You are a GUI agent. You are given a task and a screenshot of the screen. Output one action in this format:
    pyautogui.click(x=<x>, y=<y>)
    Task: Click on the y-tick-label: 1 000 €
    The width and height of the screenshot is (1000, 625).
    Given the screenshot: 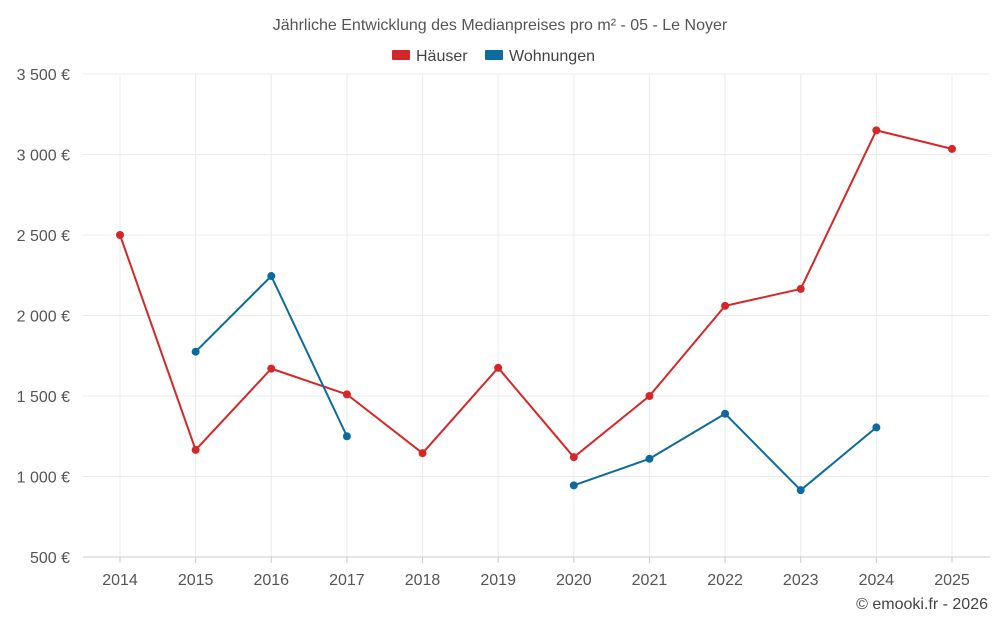 What is the action you would take?
    pyautogui.click(x=43, y=478)
    